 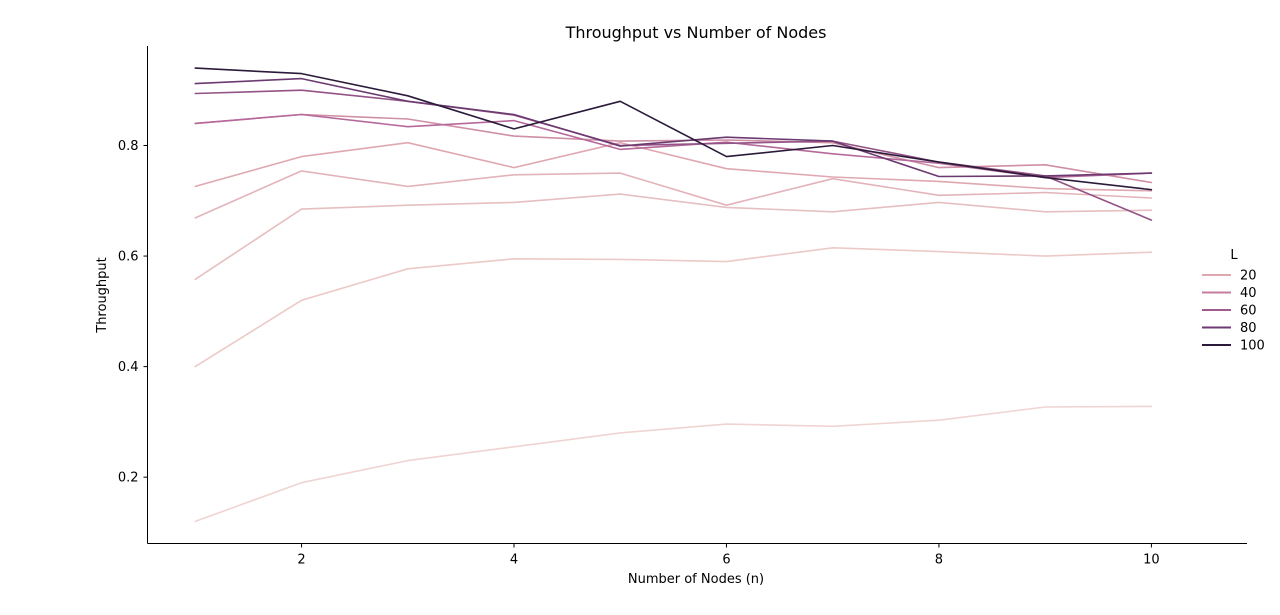 What do you see at coordinates (1252, 346) in the screenshot?
I see `legend-label-100: 100` at bounding box center [1252, 346].